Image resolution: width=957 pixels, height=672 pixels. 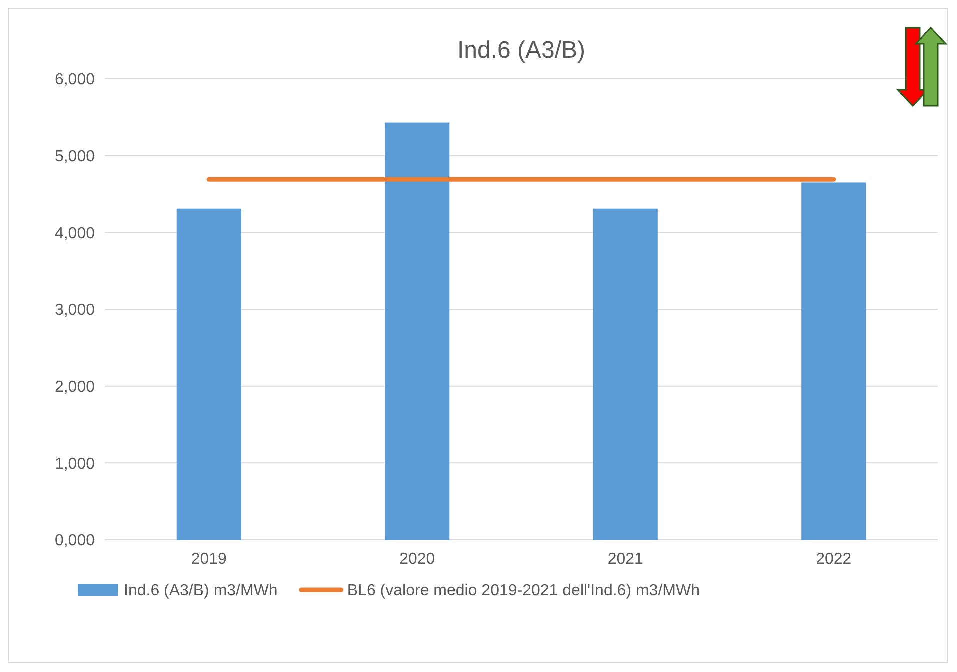 I want to click on x-tick-label: 2021, so click(x=626, y=559).